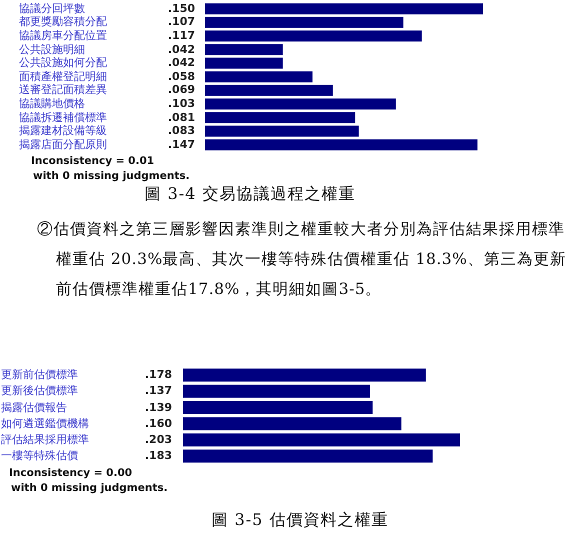 The width and height of the screenshot is (585, 549). What do you see at coordinates (250, 194) in the screenshot?
I see `text: 圖 3-4 交易協議過程之權重` at bounding box center [250, 194].